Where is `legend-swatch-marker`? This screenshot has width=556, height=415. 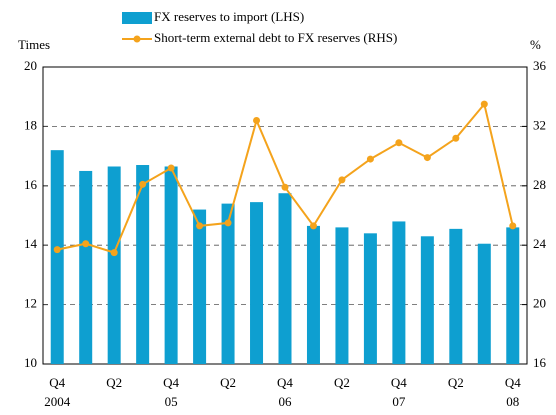
legend-swatch-marker is located at coordinates (137, 39).